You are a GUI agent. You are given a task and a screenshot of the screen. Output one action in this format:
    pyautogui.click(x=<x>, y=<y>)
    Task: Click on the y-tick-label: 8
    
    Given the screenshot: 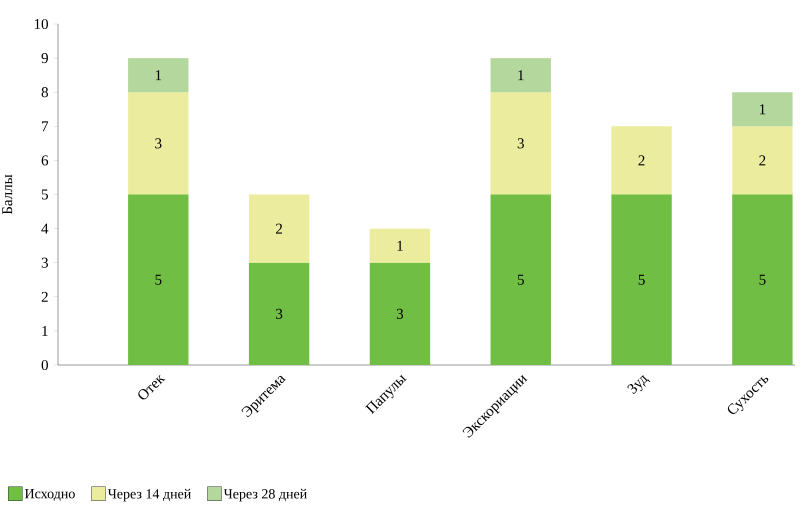 What is the action you would take?
    pyautogui.click(x=45, y=92)
    